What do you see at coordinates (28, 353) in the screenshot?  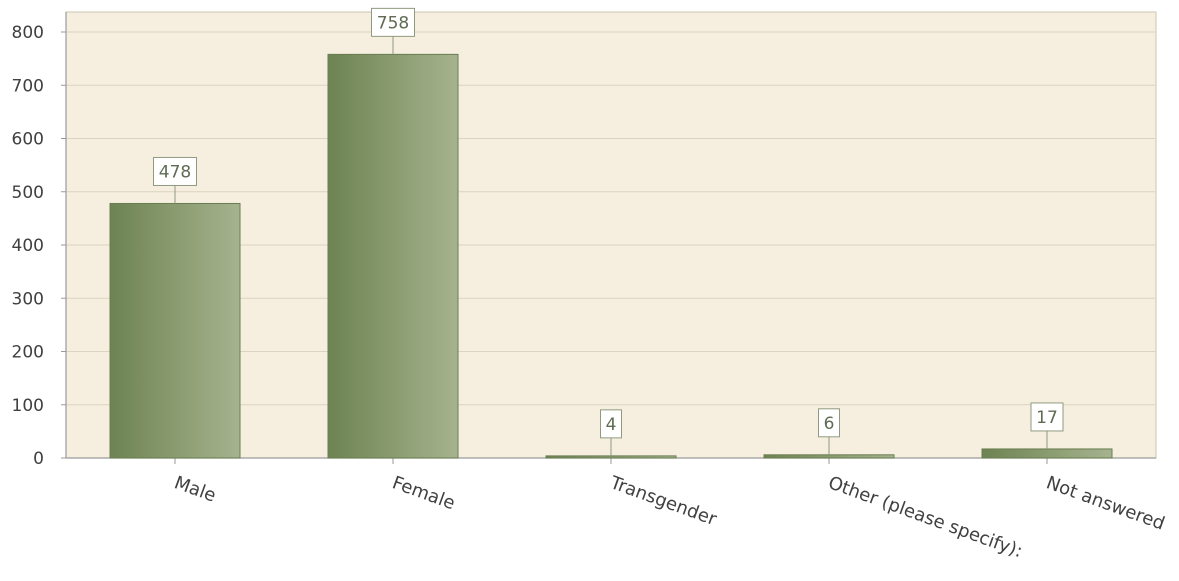 I see `y-tick-label: 200` at bounding box center [28, 353].